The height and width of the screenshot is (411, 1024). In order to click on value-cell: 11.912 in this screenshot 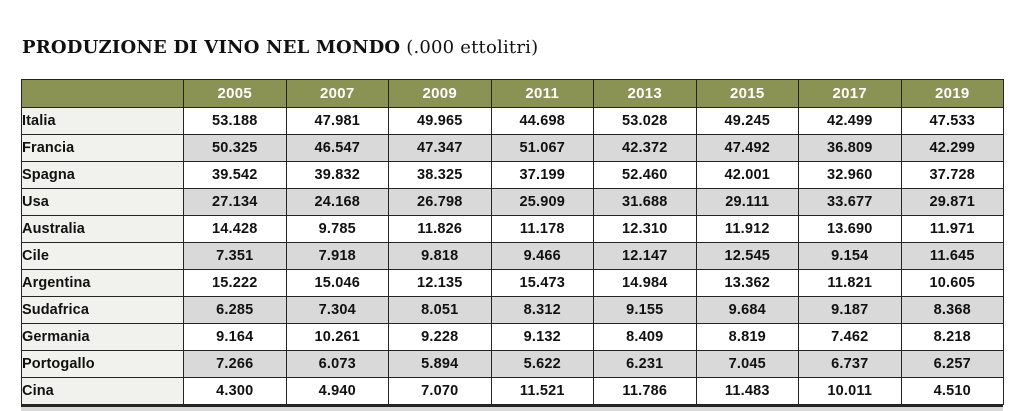, I will do `click(747, 229)`.